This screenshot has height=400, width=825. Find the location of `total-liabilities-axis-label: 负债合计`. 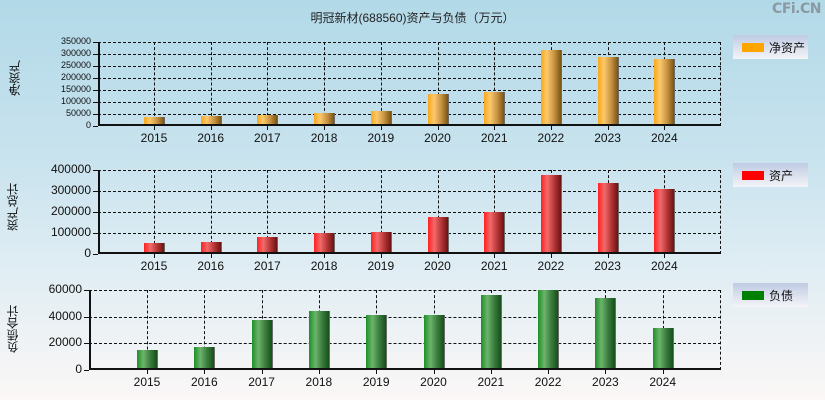

total-liabilities-axis-label: 负债合计 is located at coordinates (13, 329).